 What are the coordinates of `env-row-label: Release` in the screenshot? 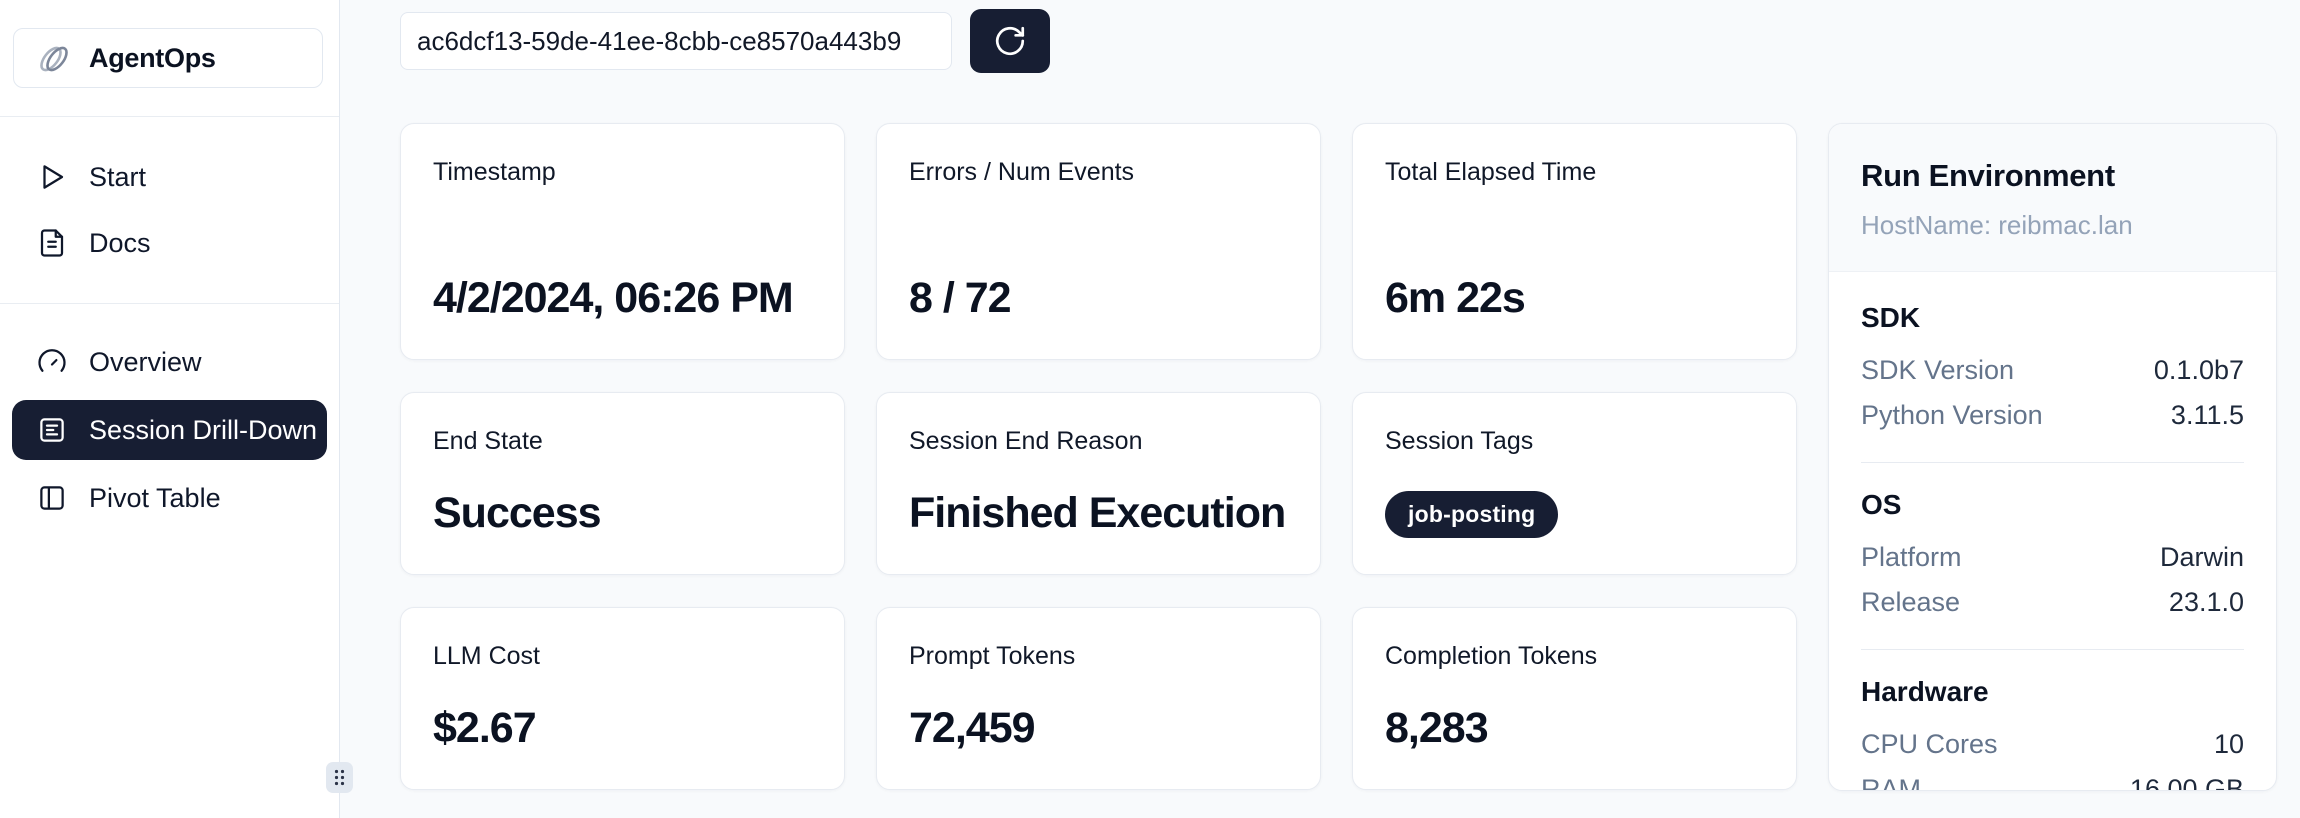 It's located at (1911, 602).